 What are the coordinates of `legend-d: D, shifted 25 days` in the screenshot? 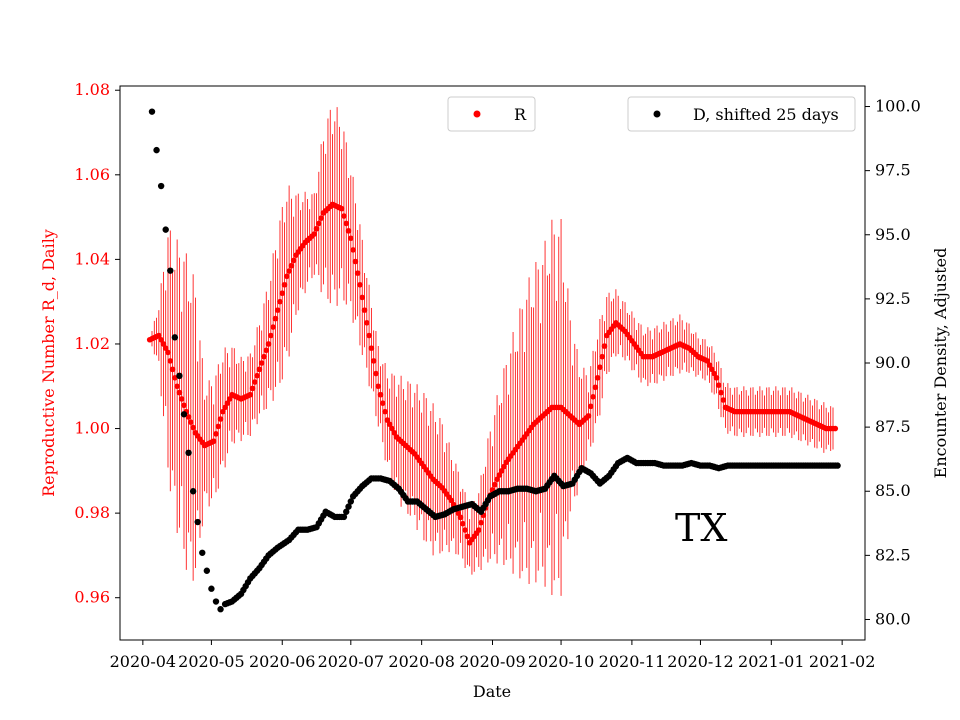 It's located at (741, 114).